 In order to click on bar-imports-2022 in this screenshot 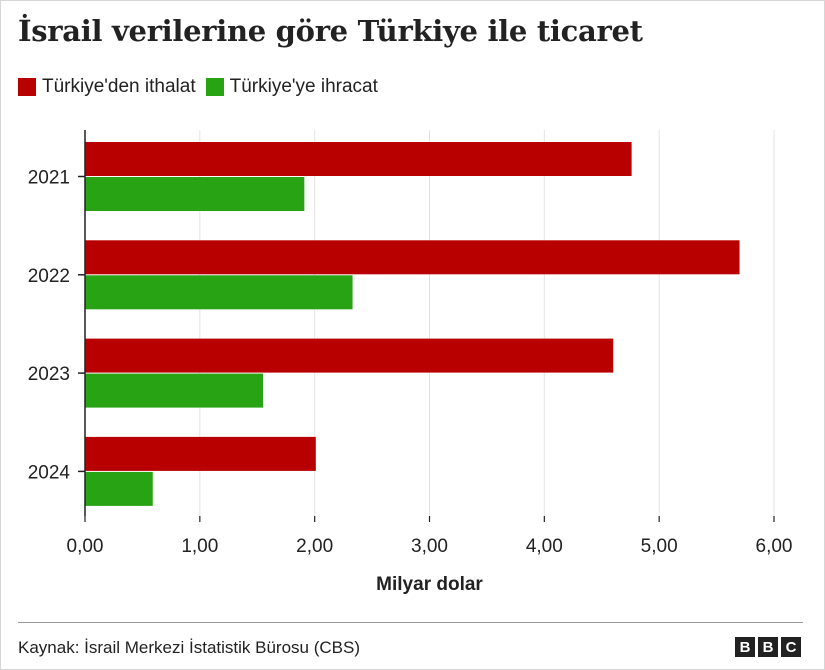, I will do `click(412, 257)`.